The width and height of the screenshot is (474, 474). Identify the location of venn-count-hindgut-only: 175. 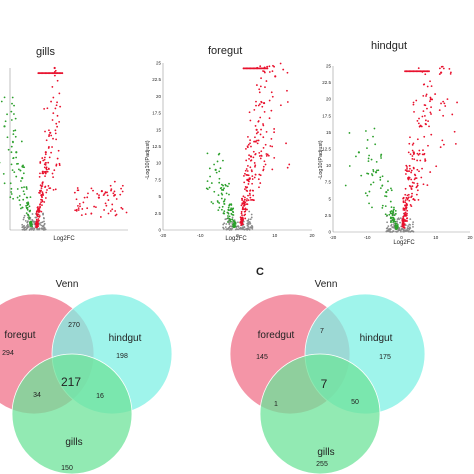
(385, 357).